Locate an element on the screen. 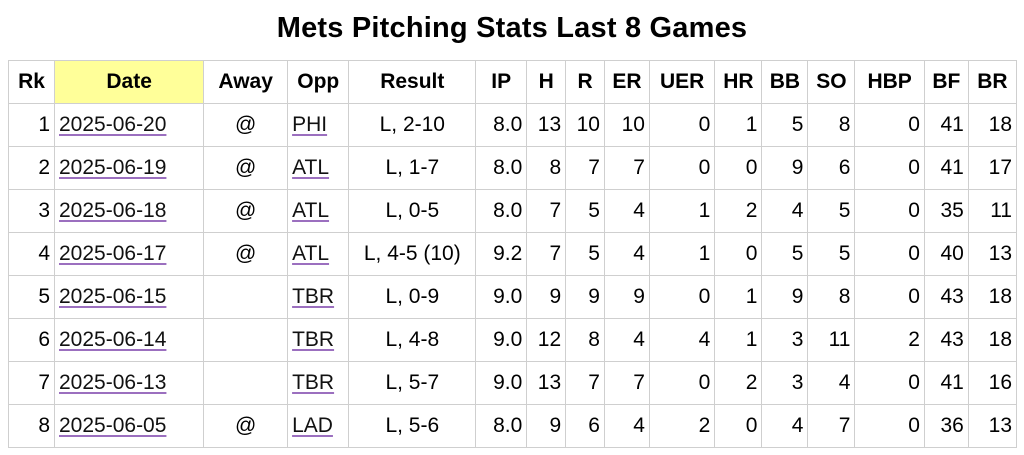  cell-r: 6 is located at coordinates (585, 426).